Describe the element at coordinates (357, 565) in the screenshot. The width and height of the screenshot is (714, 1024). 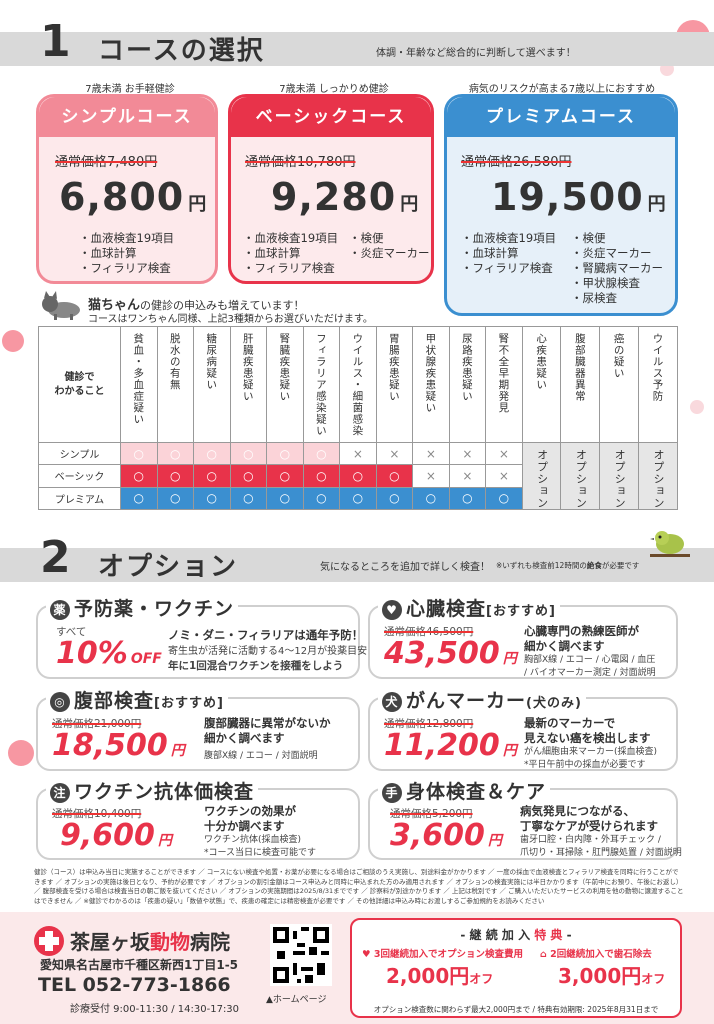
I see `section2-band` at that location.